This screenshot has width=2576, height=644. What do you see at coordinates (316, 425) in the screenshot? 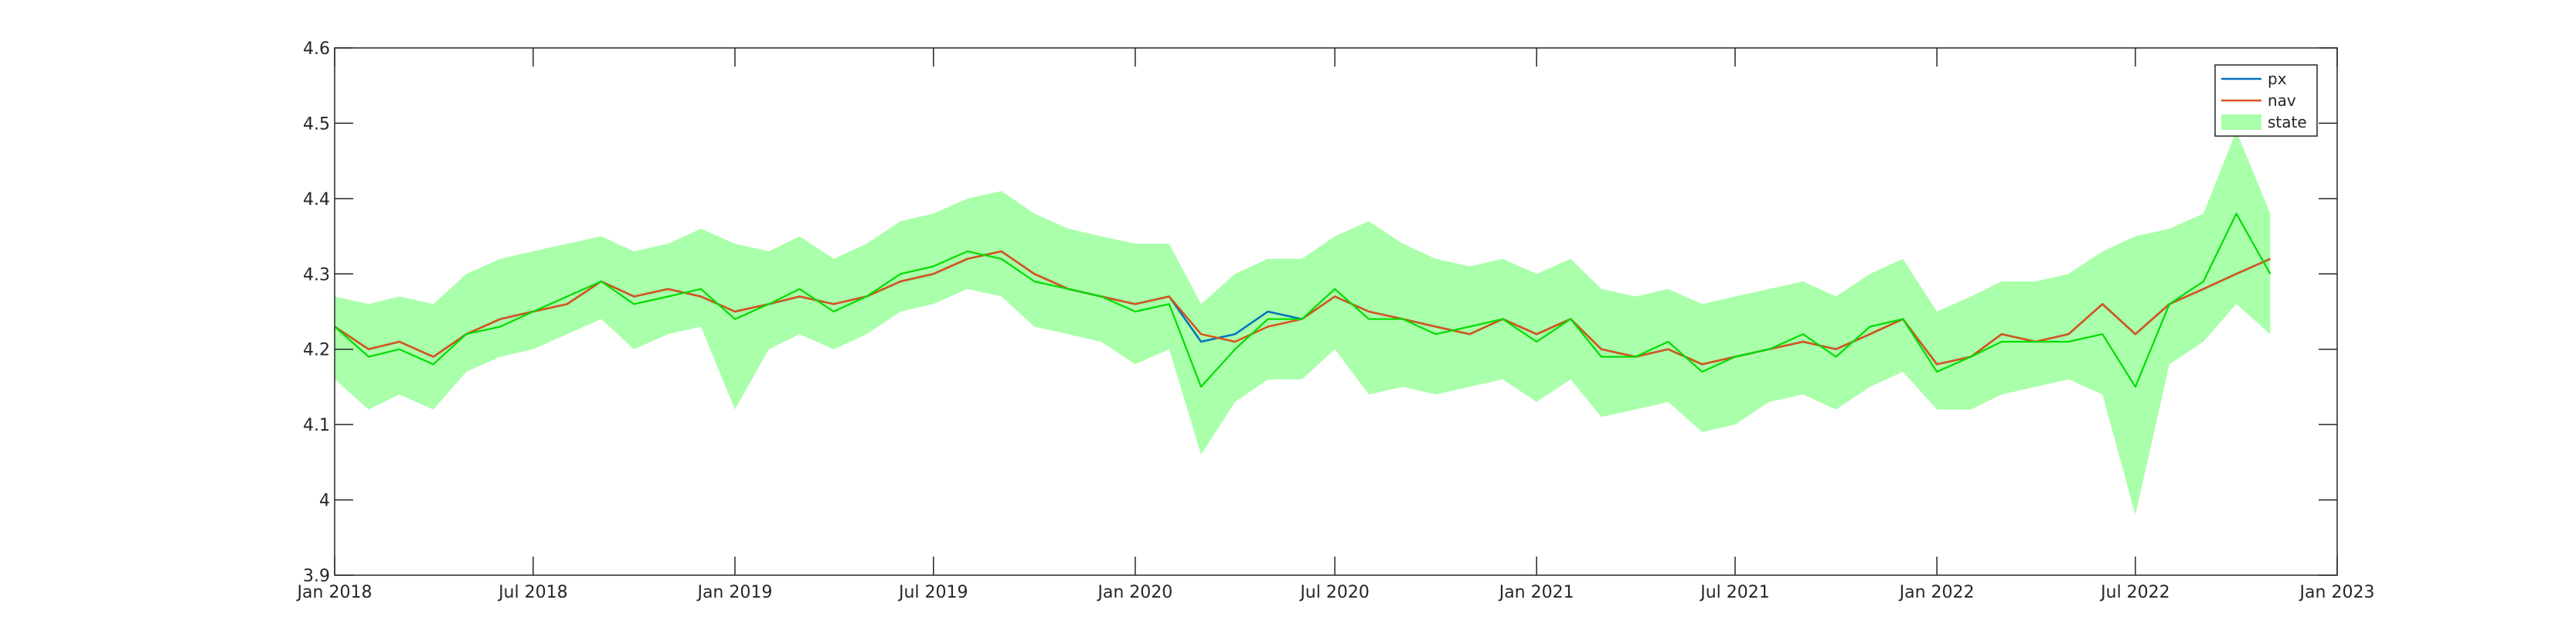
I see `y-tick-label: 4.1` at bounding box center [316, 425].